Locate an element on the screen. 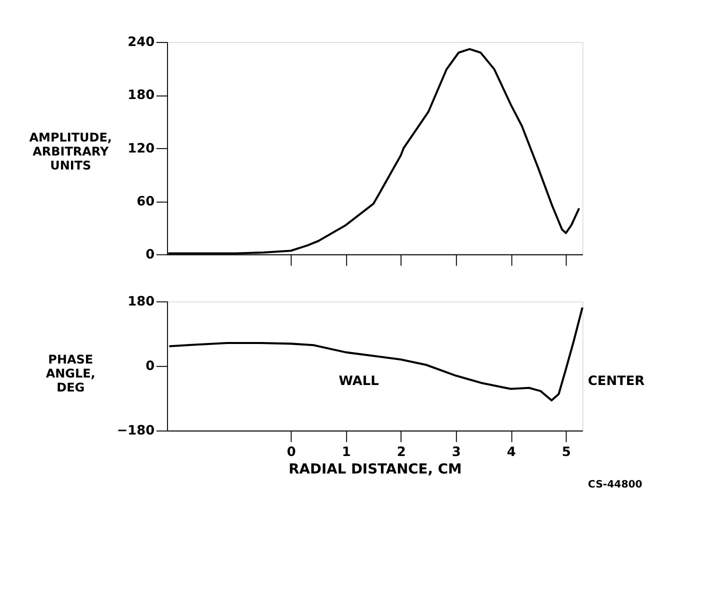  x-tick-label: 1 is located at coordinates (346, 452).